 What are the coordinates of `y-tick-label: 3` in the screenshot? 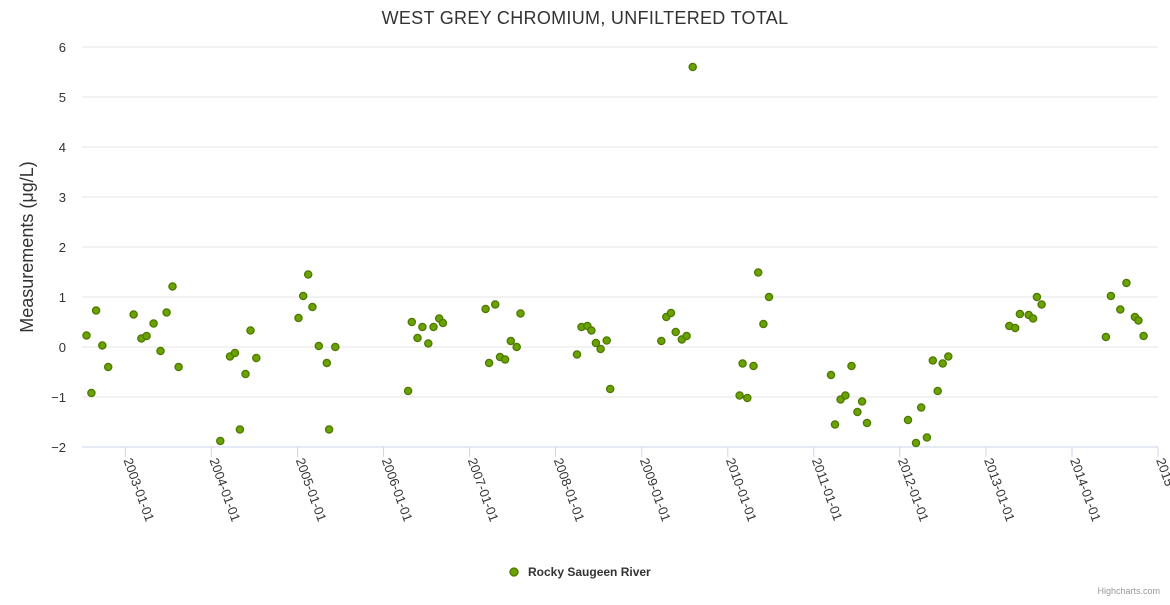 It's located at (62, 197).